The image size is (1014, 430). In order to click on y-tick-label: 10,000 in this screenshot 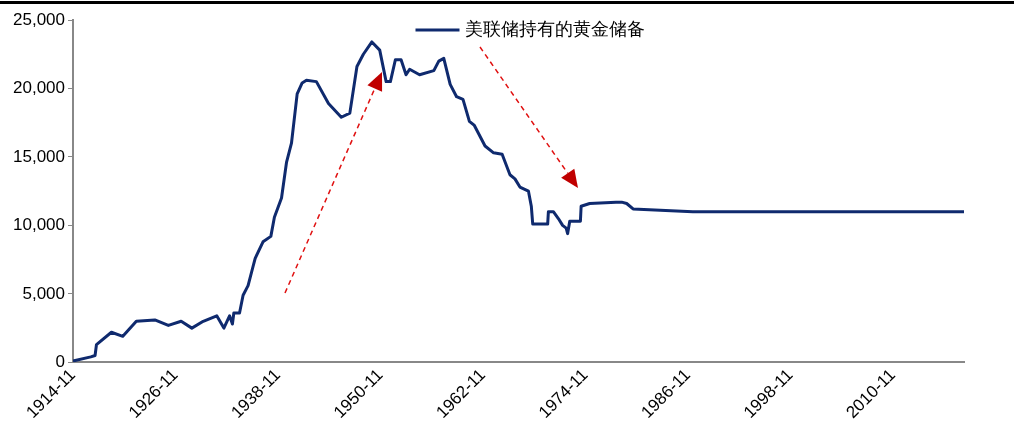, I will do `click(39, 225)`.